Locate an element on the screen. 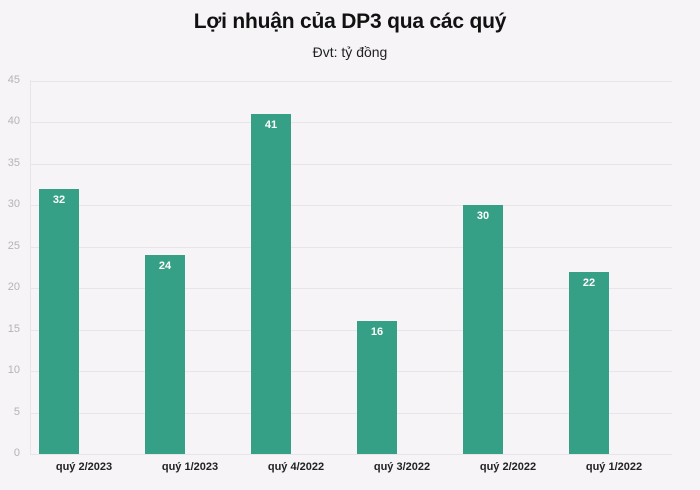 The width and height of the screenshot is (700, 490). x-tick-label: quý 4/2022 is located at coordinates (296, 467).